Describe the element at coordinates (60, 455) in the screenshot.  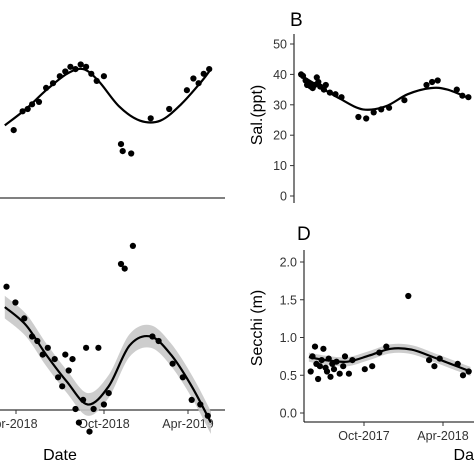
I see `panel-c-x-axis-label: Date` at that location.